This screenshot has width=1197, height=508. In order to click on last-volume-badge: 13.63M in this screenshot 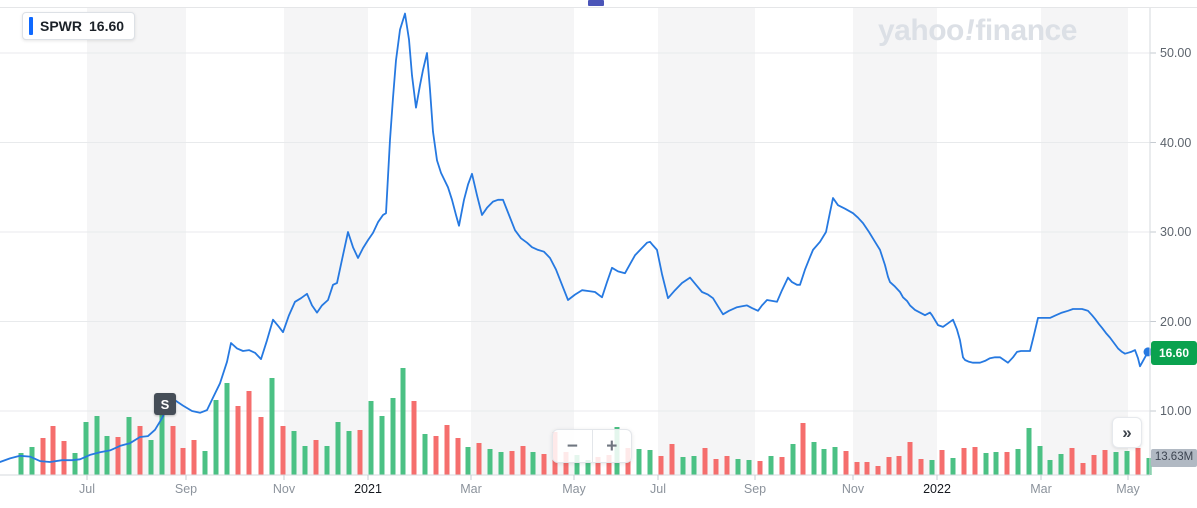, I will do `click(1174, 458)`.